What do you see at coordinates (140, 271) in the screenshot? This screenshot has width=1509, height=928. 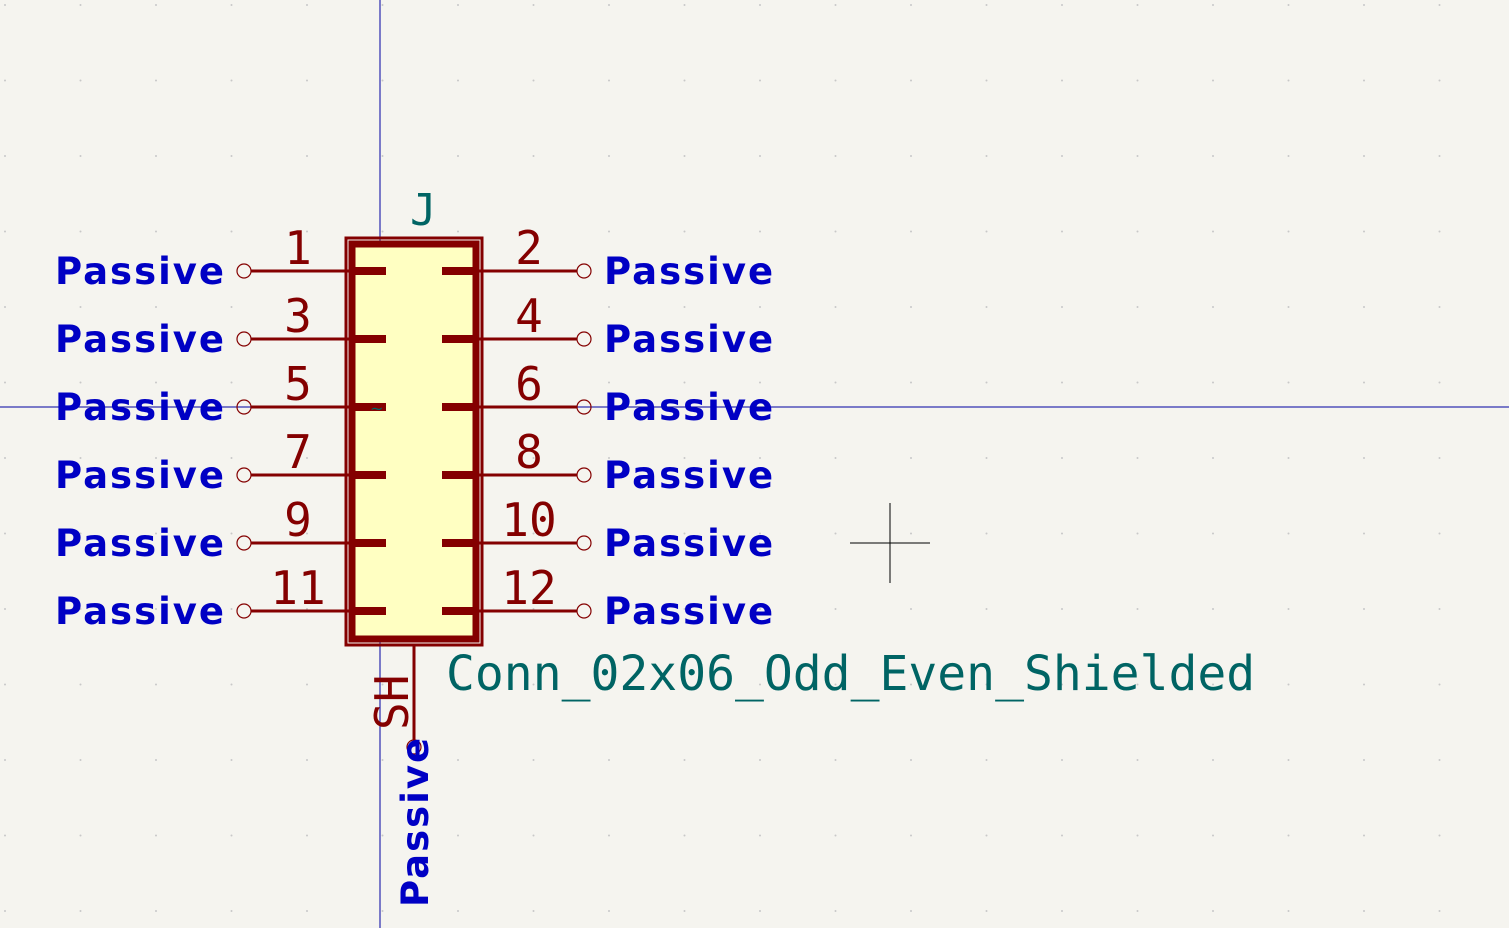 I see `pin-type-left-0: Passive` at bounding box center [140, 271].